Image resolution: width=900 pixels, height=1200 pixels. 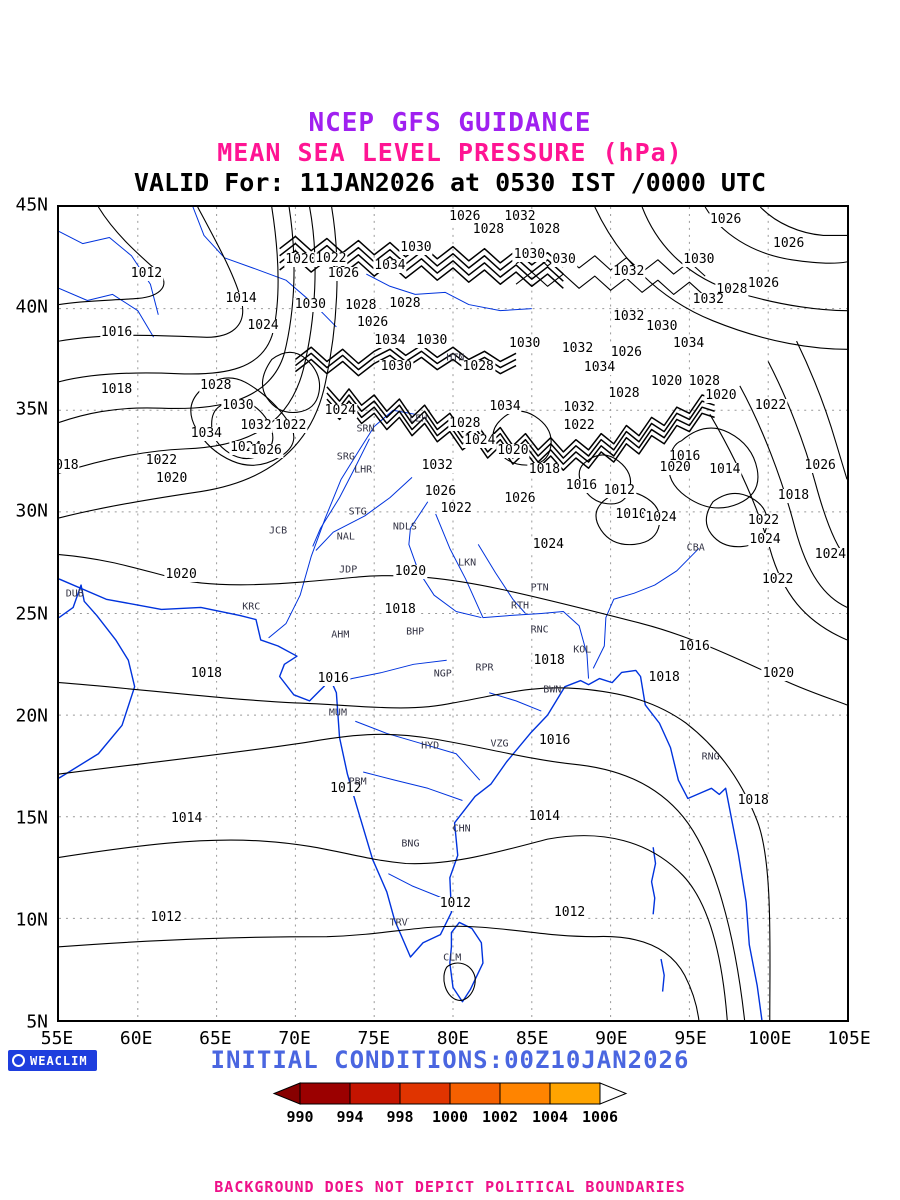 I want to click on y-tick-label: 35N, so click(x=31, y=409).